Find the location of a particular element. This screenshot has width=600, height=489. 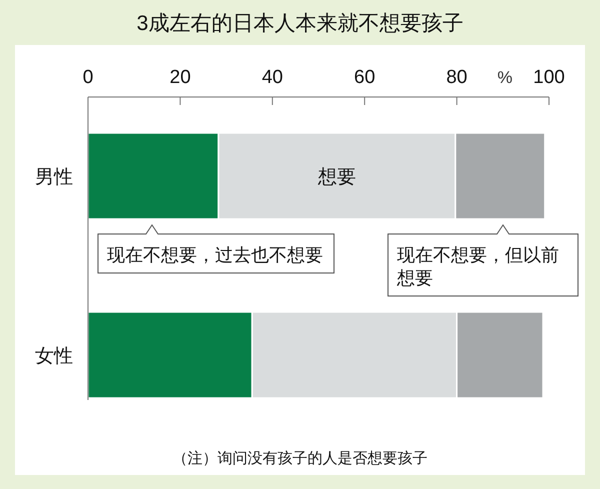

x-tick-label: 0 is located at coordinates (88, 77).